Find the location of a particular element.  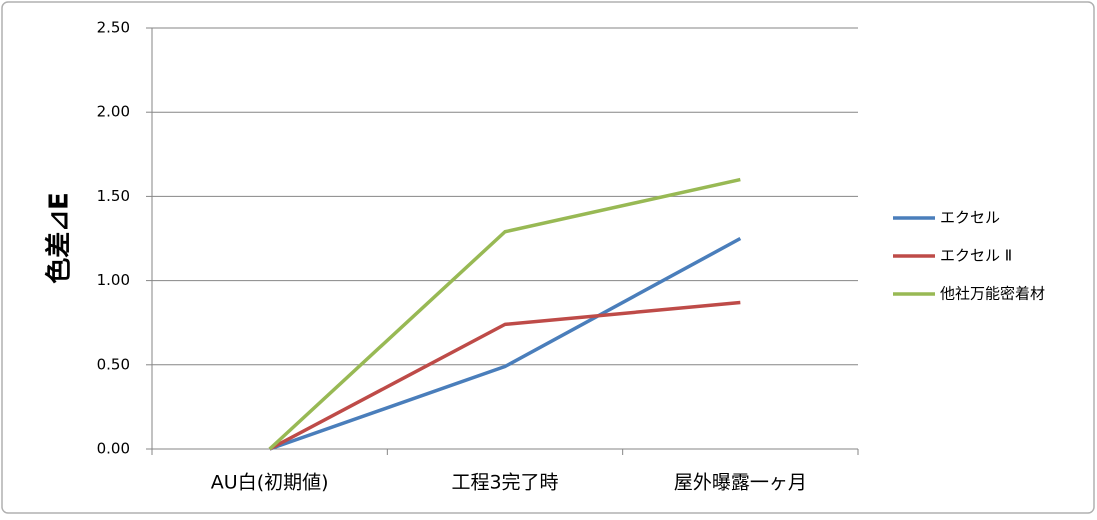

legend-label: 他社万能密着材 is located at coordinates (992, 294).